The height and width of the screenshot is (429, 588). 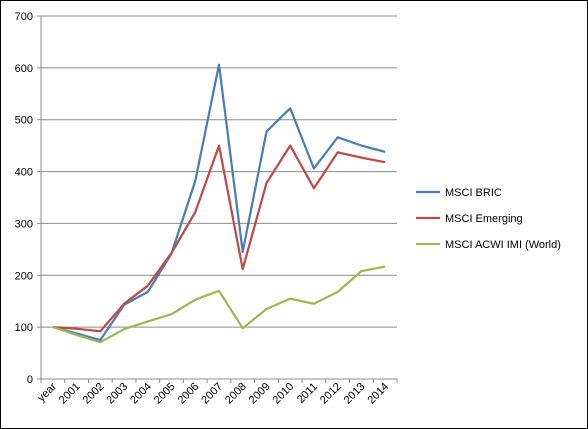 I want to click on x-tick-label: 2003, so click(x=117, y=394).